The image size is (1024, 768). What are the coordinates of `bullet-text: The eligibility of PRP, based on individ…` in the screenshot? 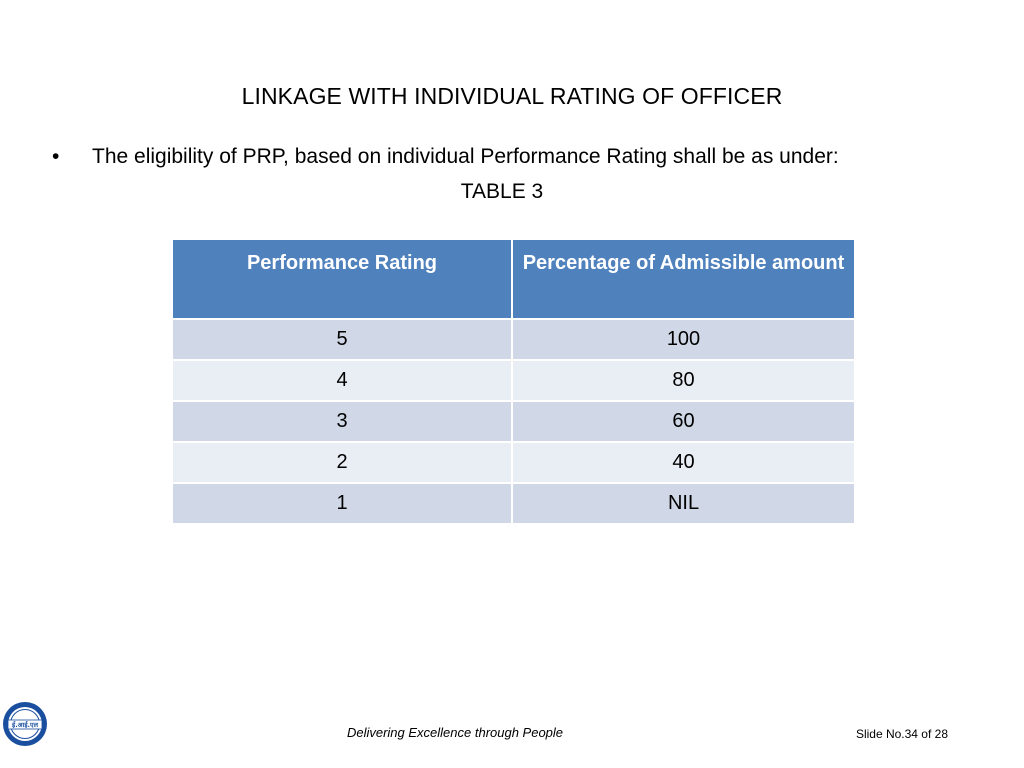 It's located at (465, 156).